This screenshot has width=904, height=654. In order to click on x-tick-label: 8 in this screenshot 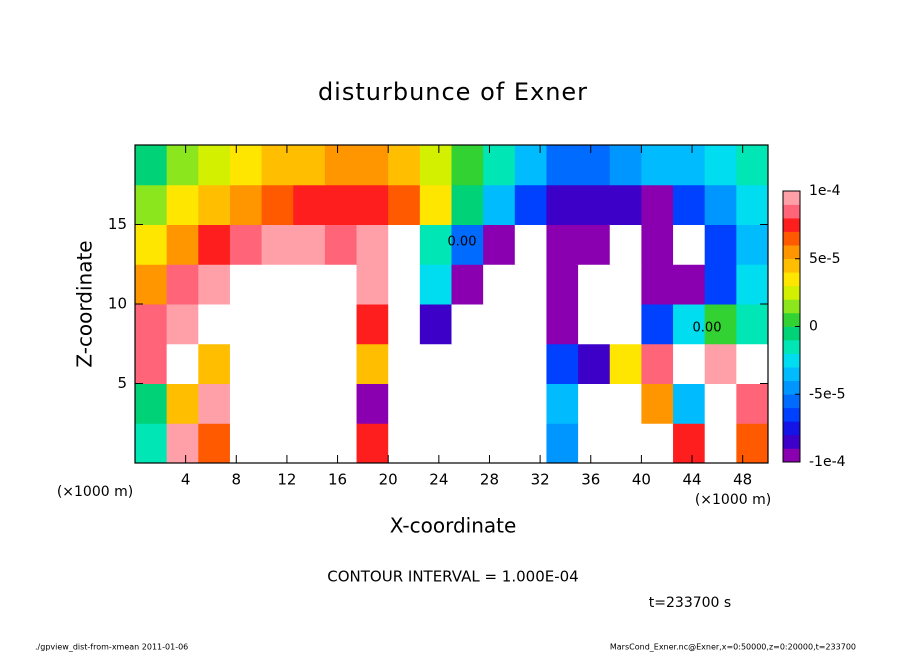, I will do `click(237, 480)`.